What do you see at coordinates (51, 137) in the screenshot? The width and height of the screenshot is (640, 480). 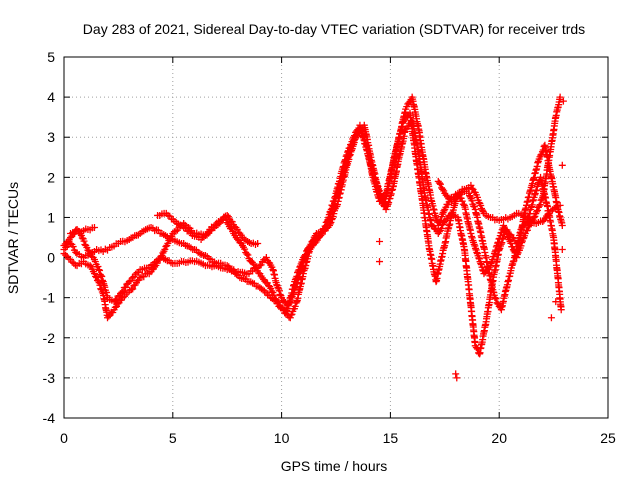 I see `y-tick-label: 3` at bounding box center [51, 137].